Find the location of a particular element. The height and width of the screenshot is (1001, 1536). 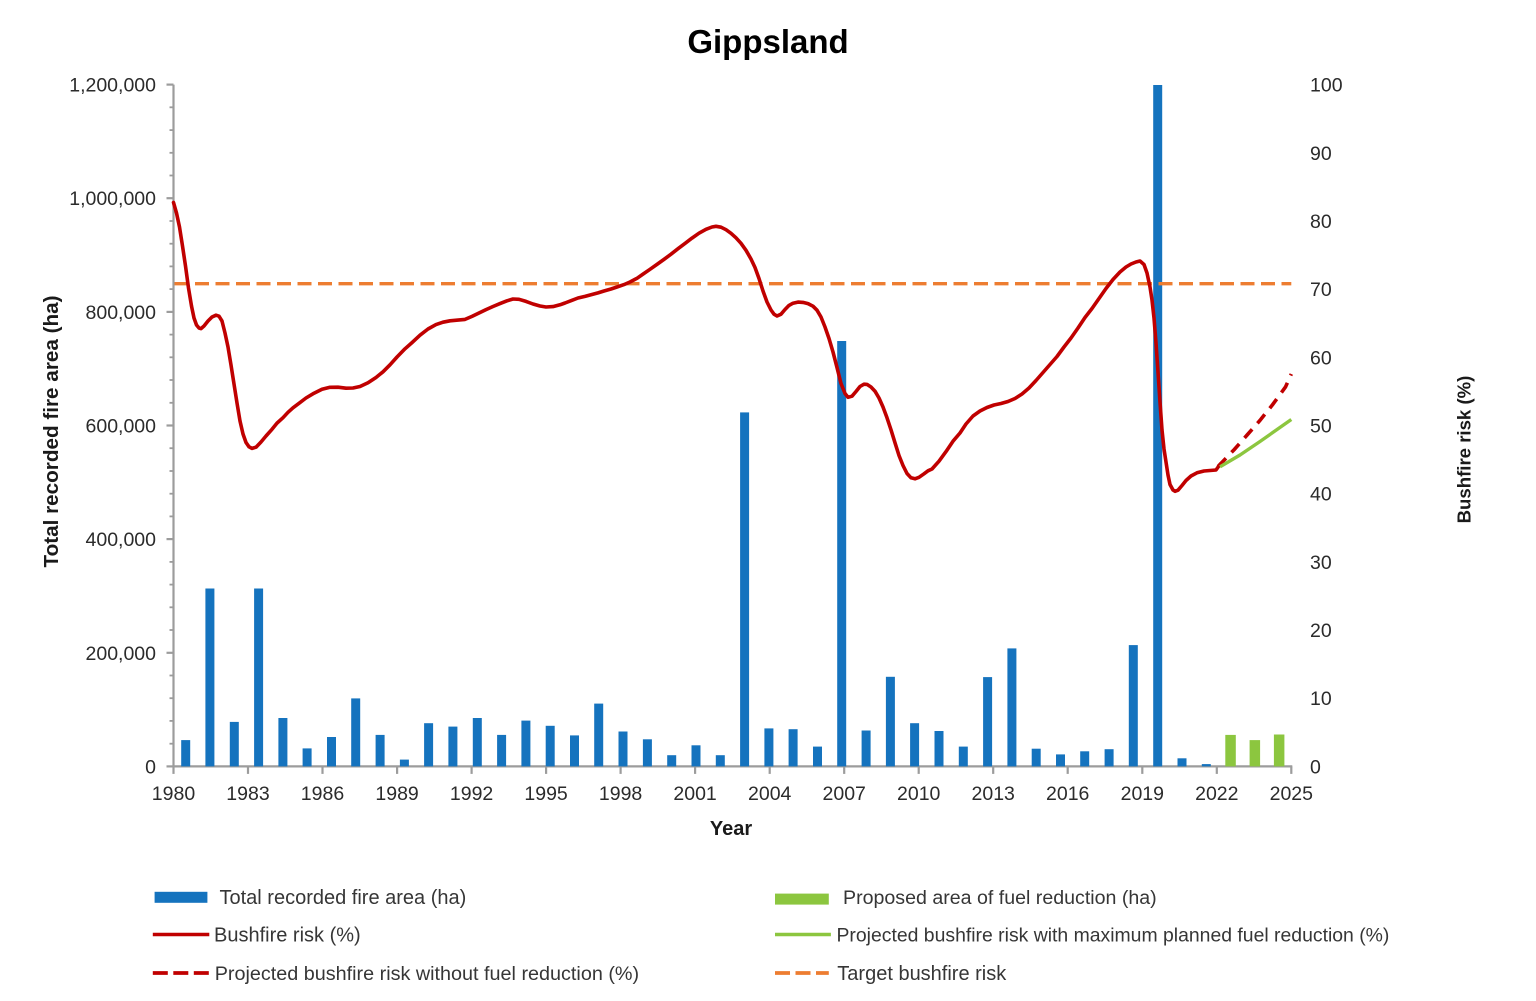

svg-text: Year is located at coordinates (731, 829).